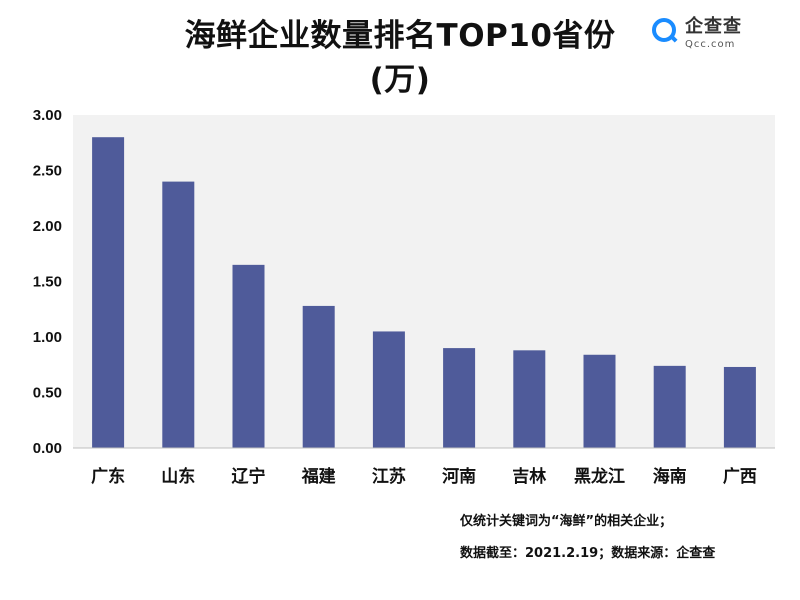 Image resolution: width=800 pixels, height=600 pixels. Describe the element at coordinates (108, 476) in the screenshot. I see `x-category-label: 广东` at that location.